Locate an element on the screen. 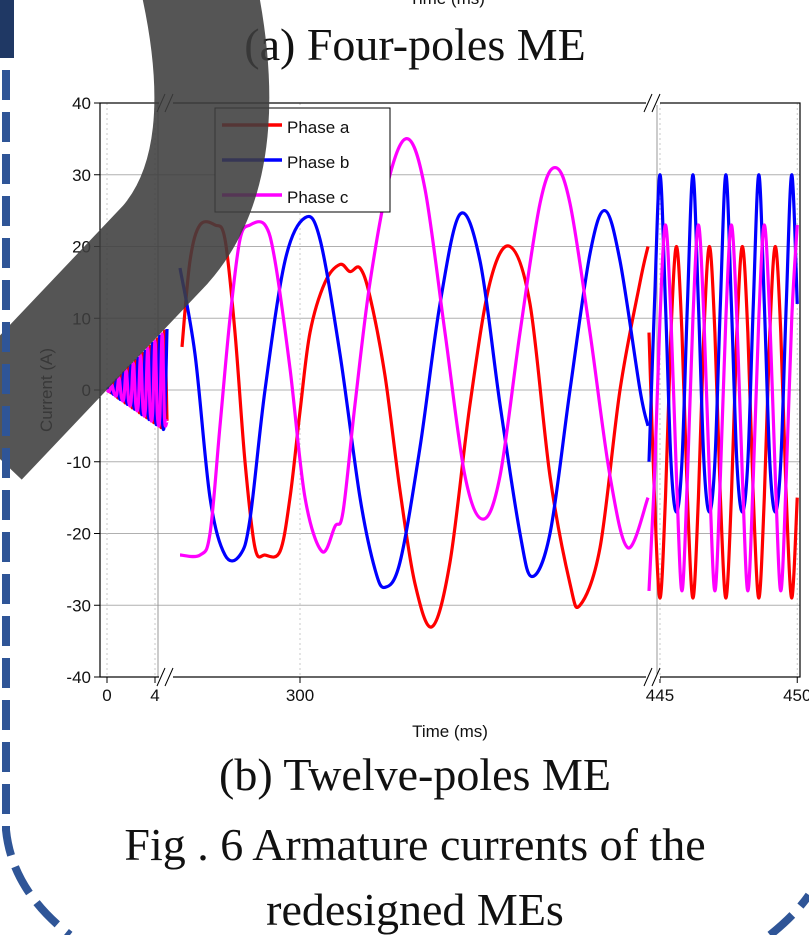 The image size is (809, 935). figure-caption: Fig . 6 Armature currents of the is located at coordinates (414, 844).